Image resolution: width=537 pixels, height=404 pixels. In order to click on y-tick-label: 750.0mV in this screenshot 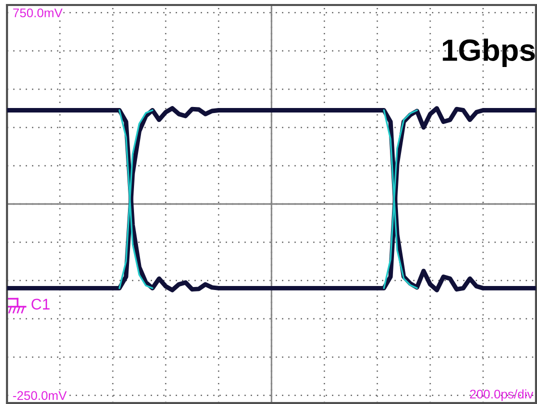, I will do `click(38, 13)`.